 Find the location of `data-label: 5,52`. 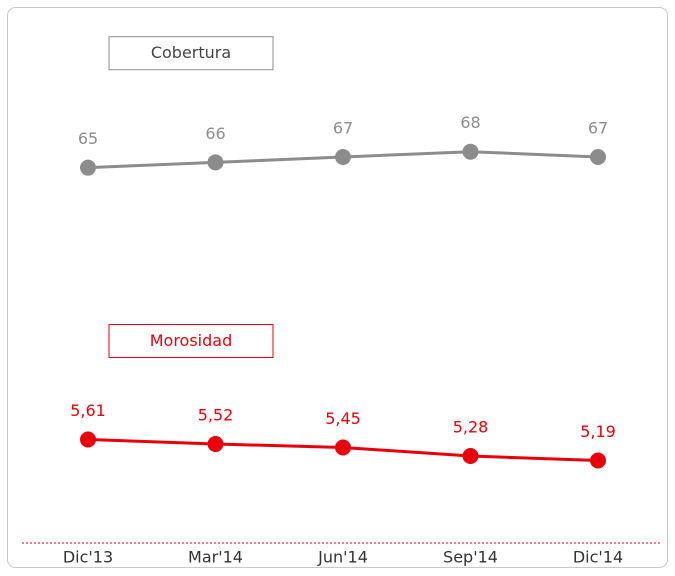

data-label: 5,52 is located at coordinates (216, 415).